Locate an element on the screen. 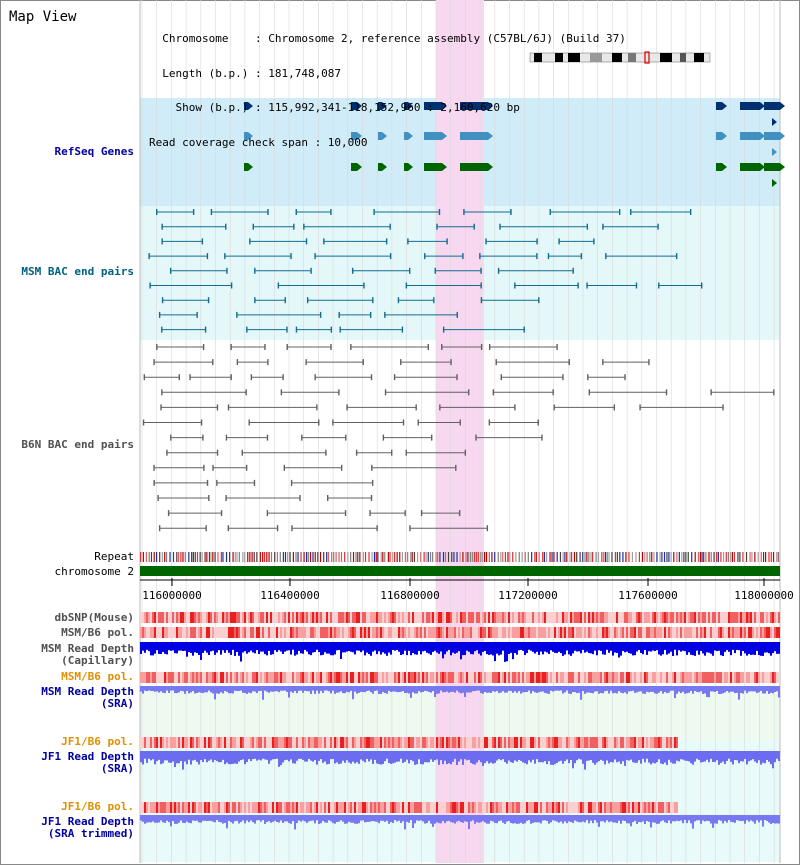  repeat-label: Repeat is located at coordinates (114, 556).